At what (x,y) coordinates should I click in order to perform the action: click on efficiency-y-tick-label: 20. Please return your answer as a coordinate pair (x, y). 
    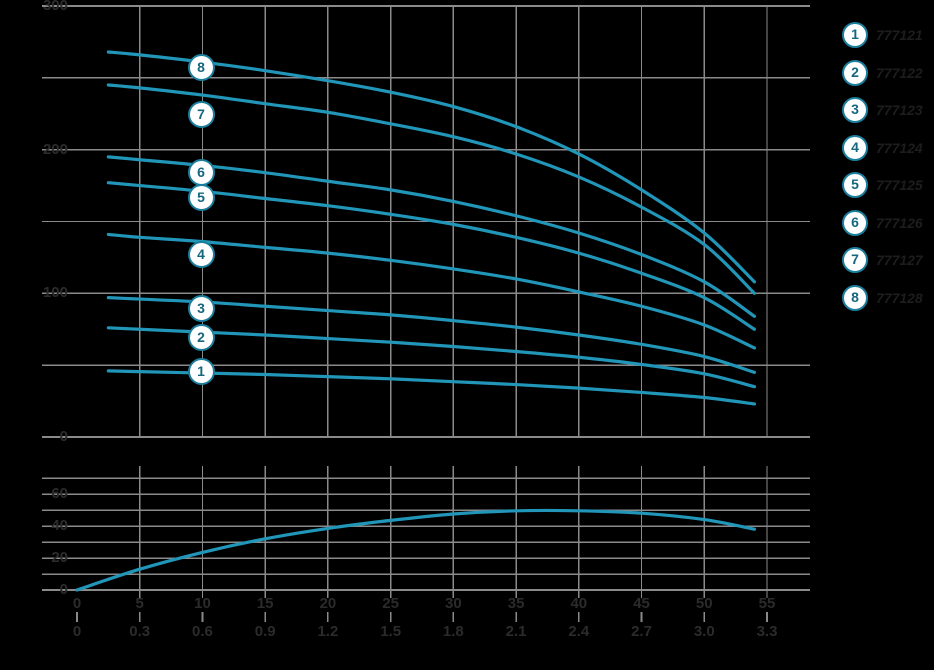
    Looking at the image, I should click on (59, 557).